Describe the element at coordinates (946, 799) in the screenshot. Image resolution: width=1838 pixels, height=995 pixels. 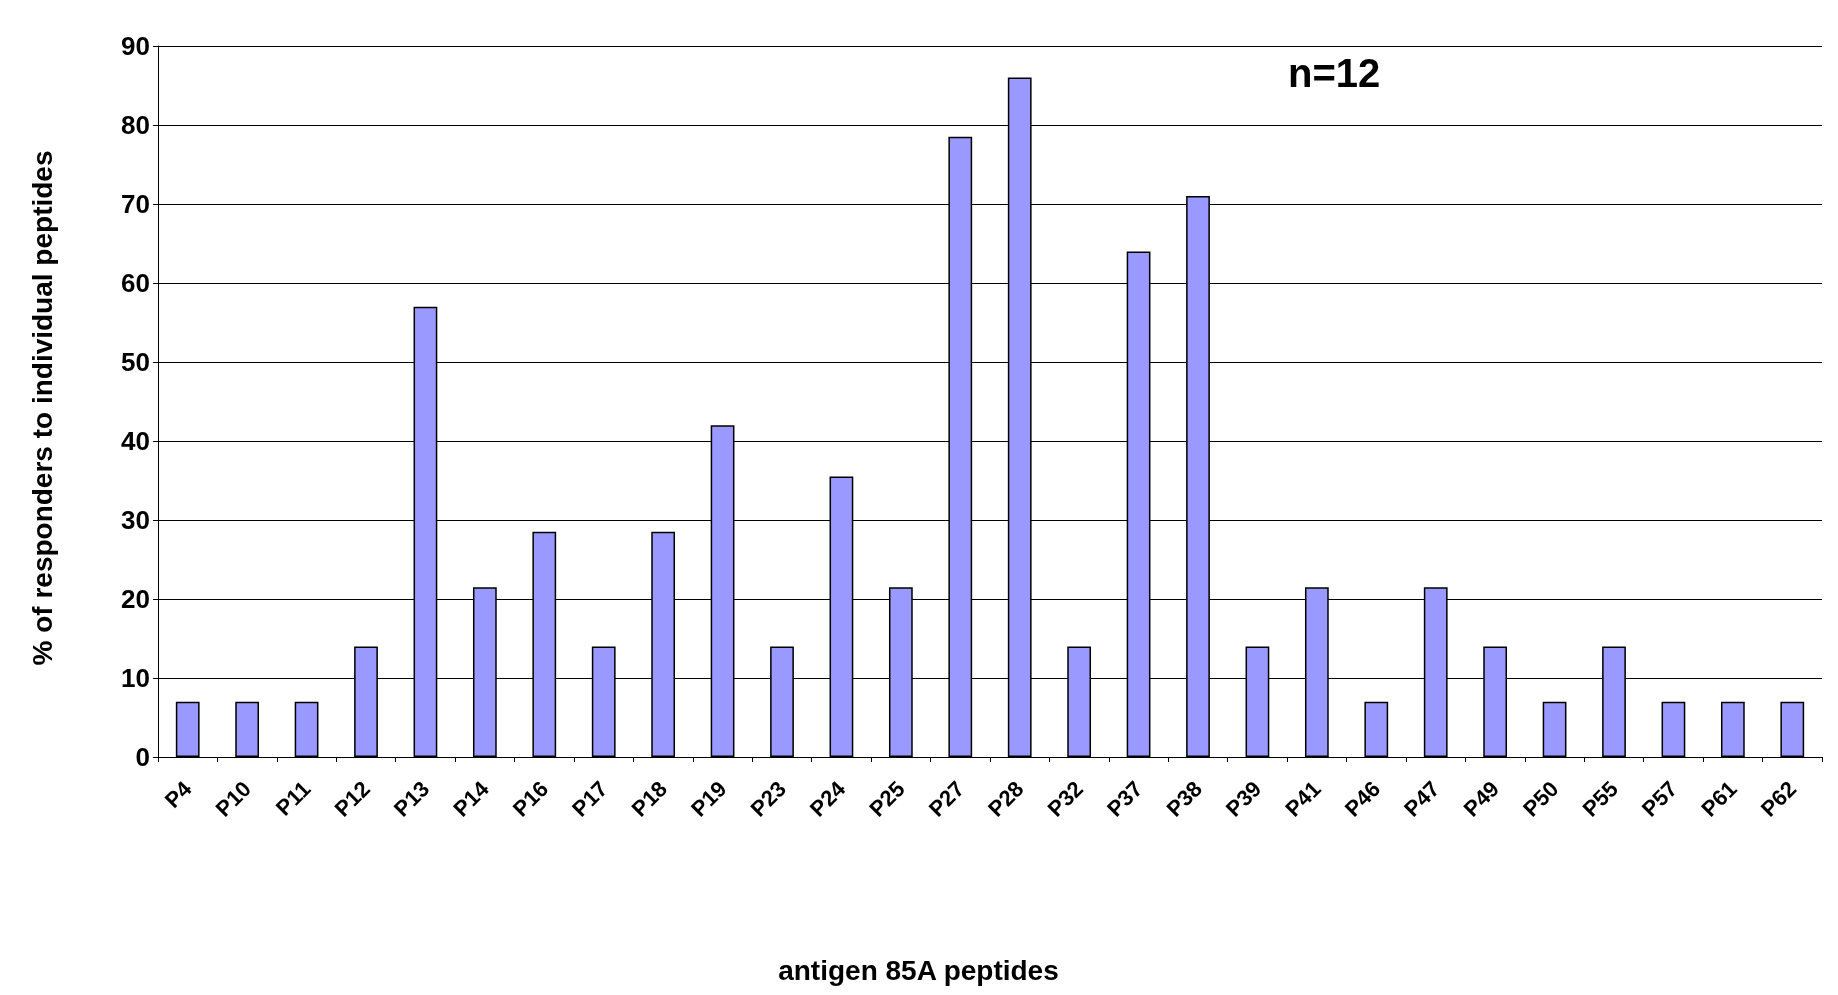
I see `x-tick-label: P27` at that location.